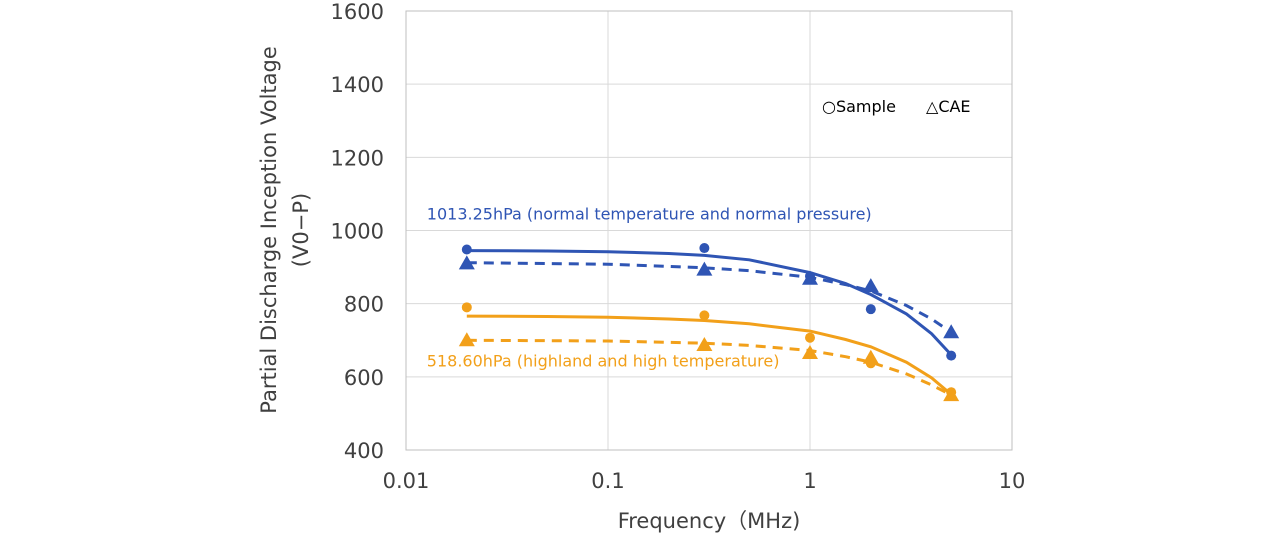 This screenshot has height=536, width=1284. Describe the element at coordinates (301, 230) in the screenshot. I see `y-axis-title-line2: (V0−P)` at that location.